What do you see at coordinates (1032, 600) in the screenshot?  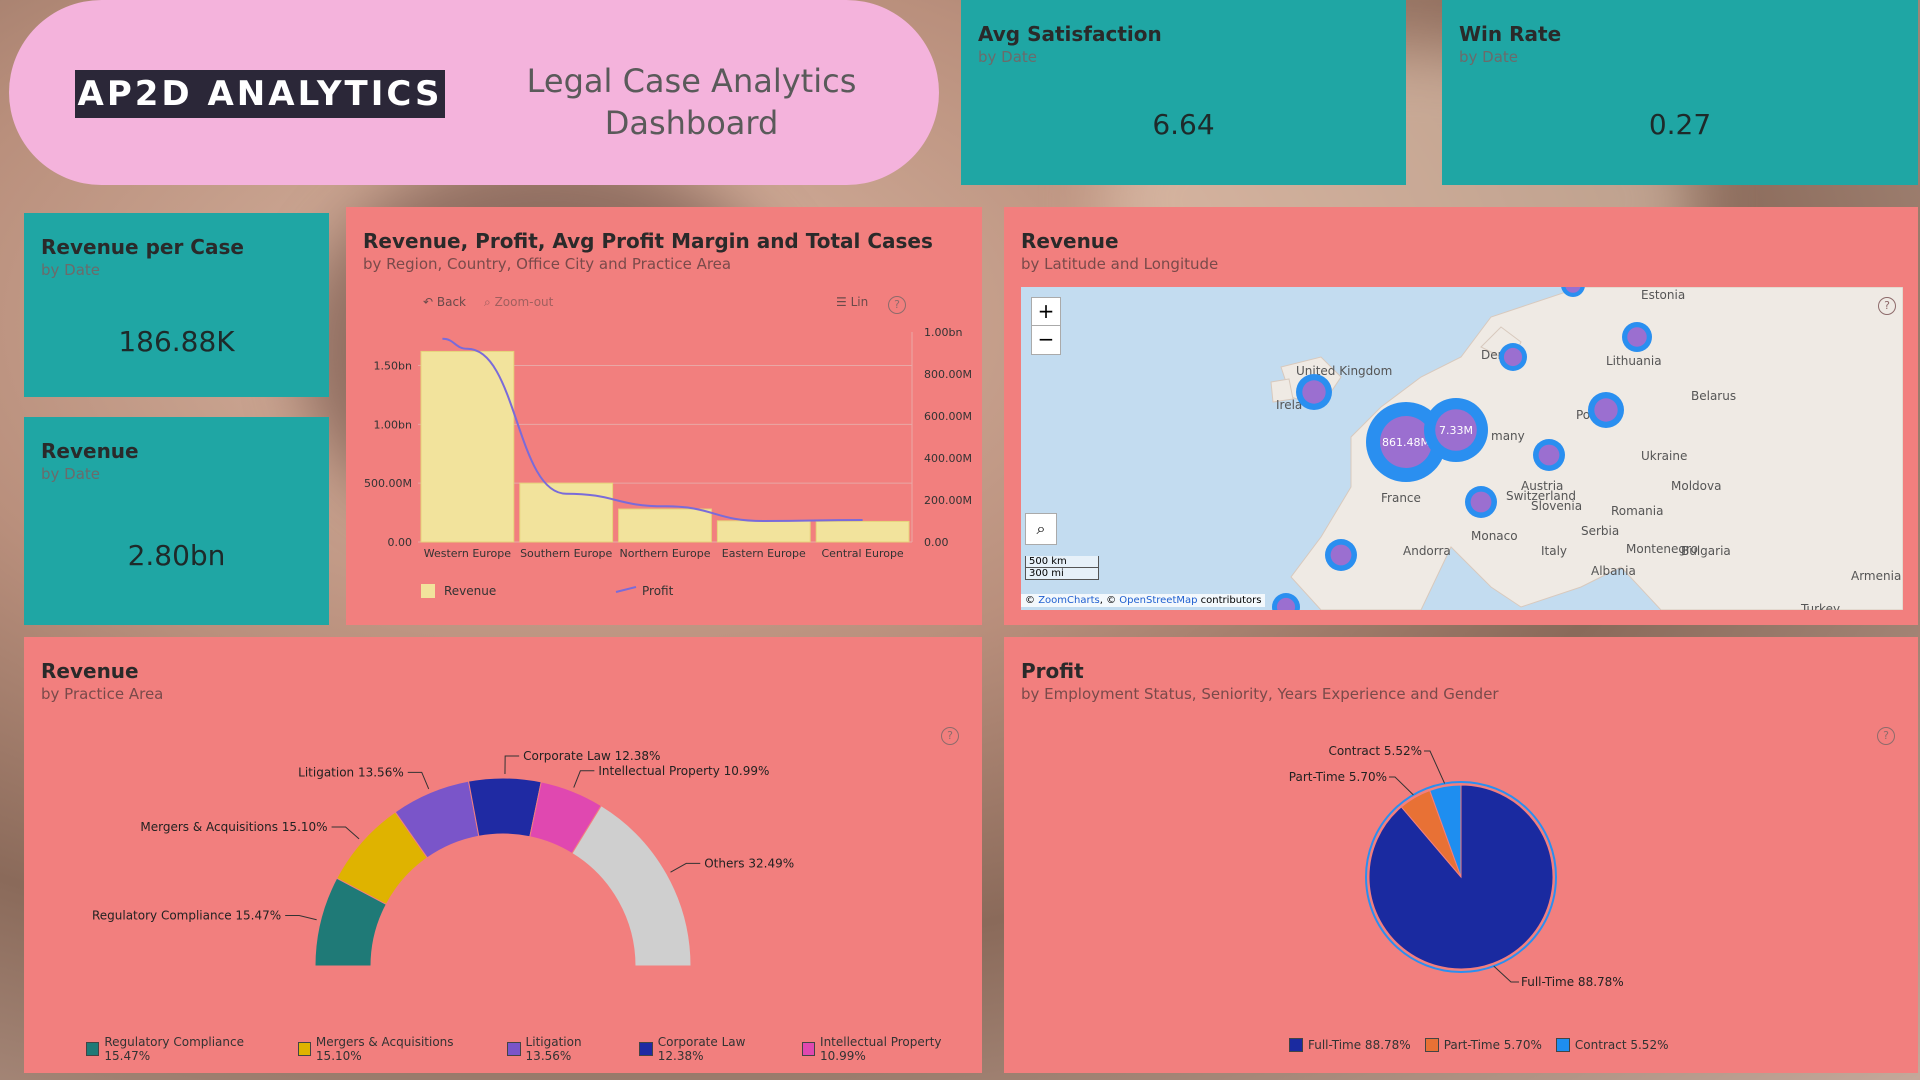 I see `attribution-prefix: ©` at bounding box center [1032, 600].